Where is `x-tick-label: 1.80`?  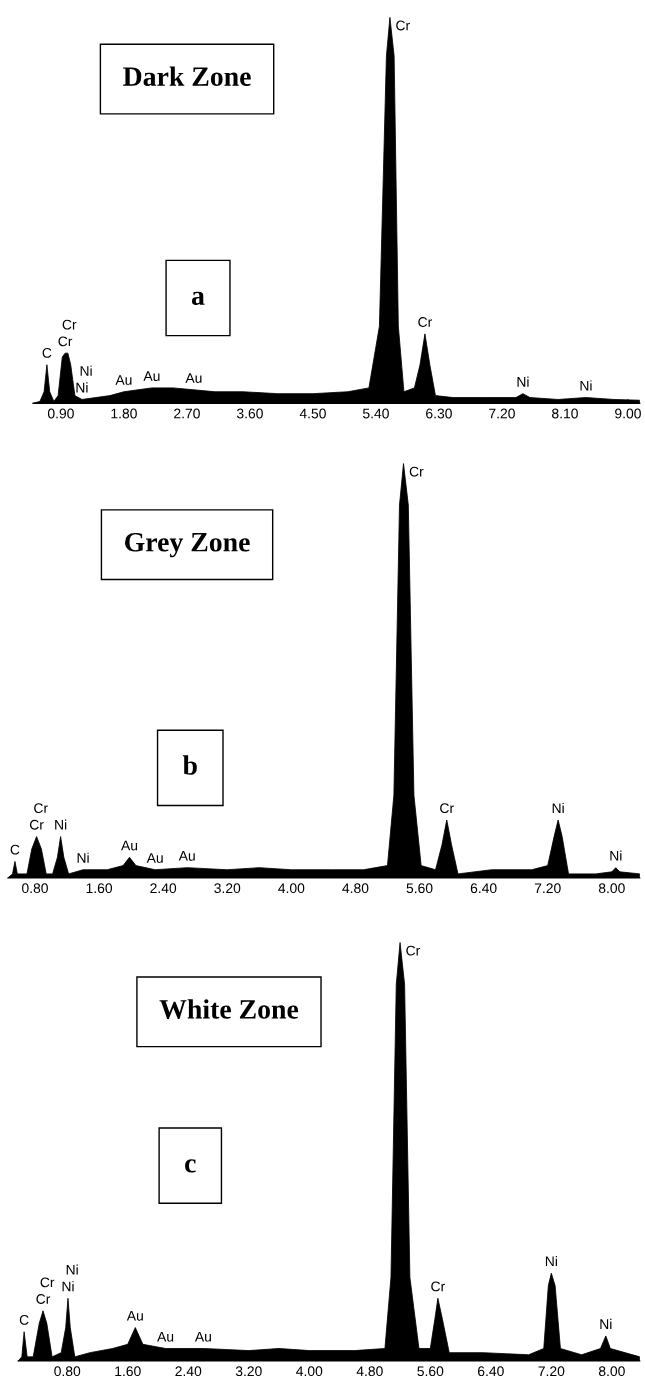 x-tick-label: 1.80 is located at coordinates (124, 413).